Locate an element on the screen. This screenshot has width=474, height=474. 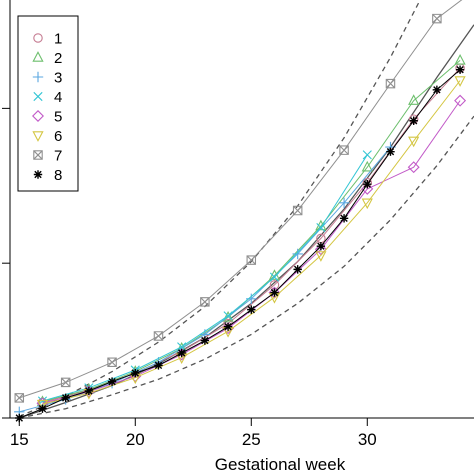
legend: 1 2 3 4 5 6 7 8 is located at coordinates (48, 103).